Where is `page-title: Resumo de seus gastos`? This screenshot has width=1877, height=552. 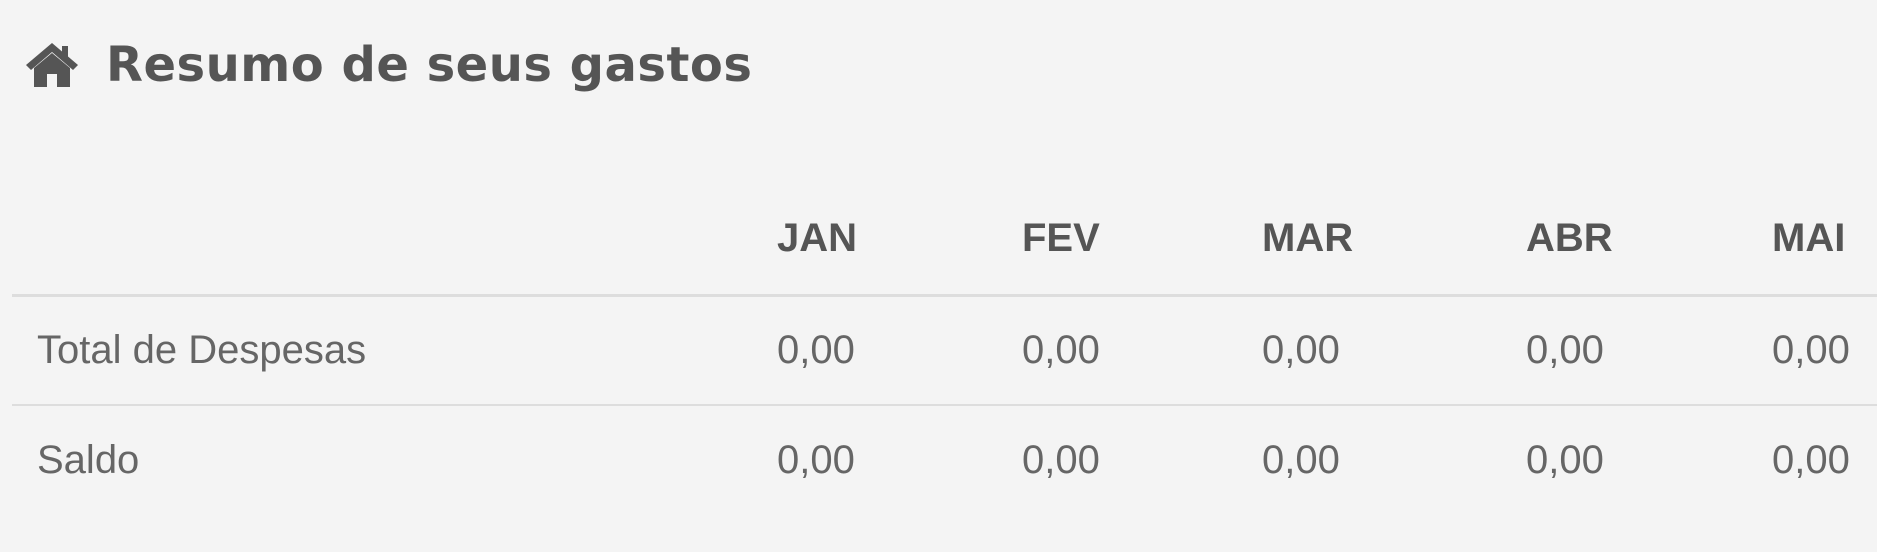
page-title: Resumo de seus gastos is located at coordinates (429, 65).